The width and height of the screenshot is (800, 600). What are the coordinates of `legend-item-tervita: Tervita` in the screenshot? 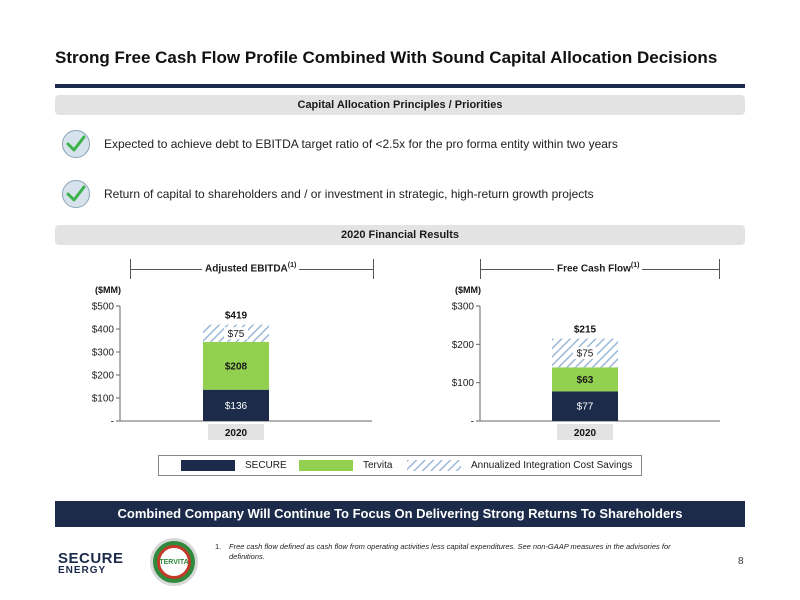 It's located at (345, 465).